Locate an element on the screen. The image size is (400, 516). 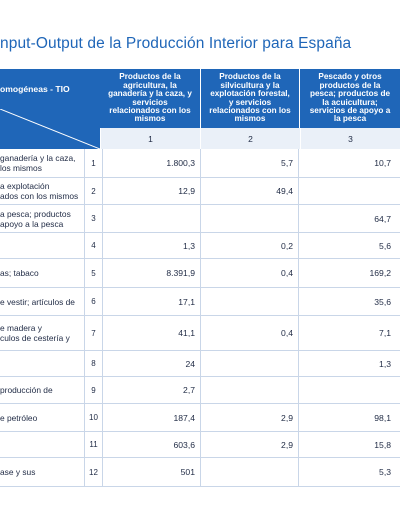
cell-col-3: 64,7 is located at coordinates (349, 218).